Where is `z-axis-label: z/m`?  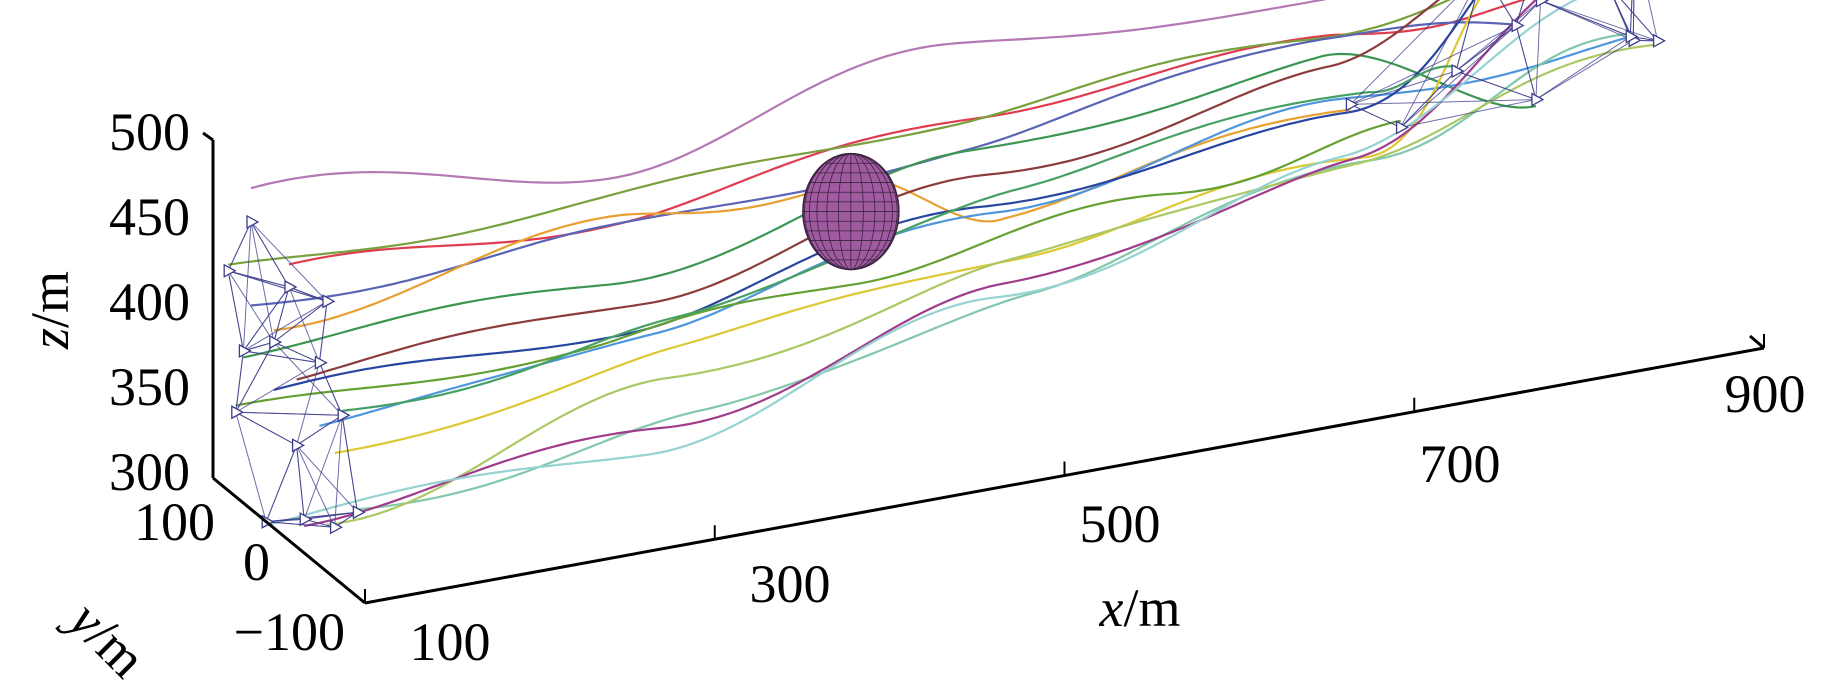
z-axis-label: z/m is located at coordinates (50, 310).